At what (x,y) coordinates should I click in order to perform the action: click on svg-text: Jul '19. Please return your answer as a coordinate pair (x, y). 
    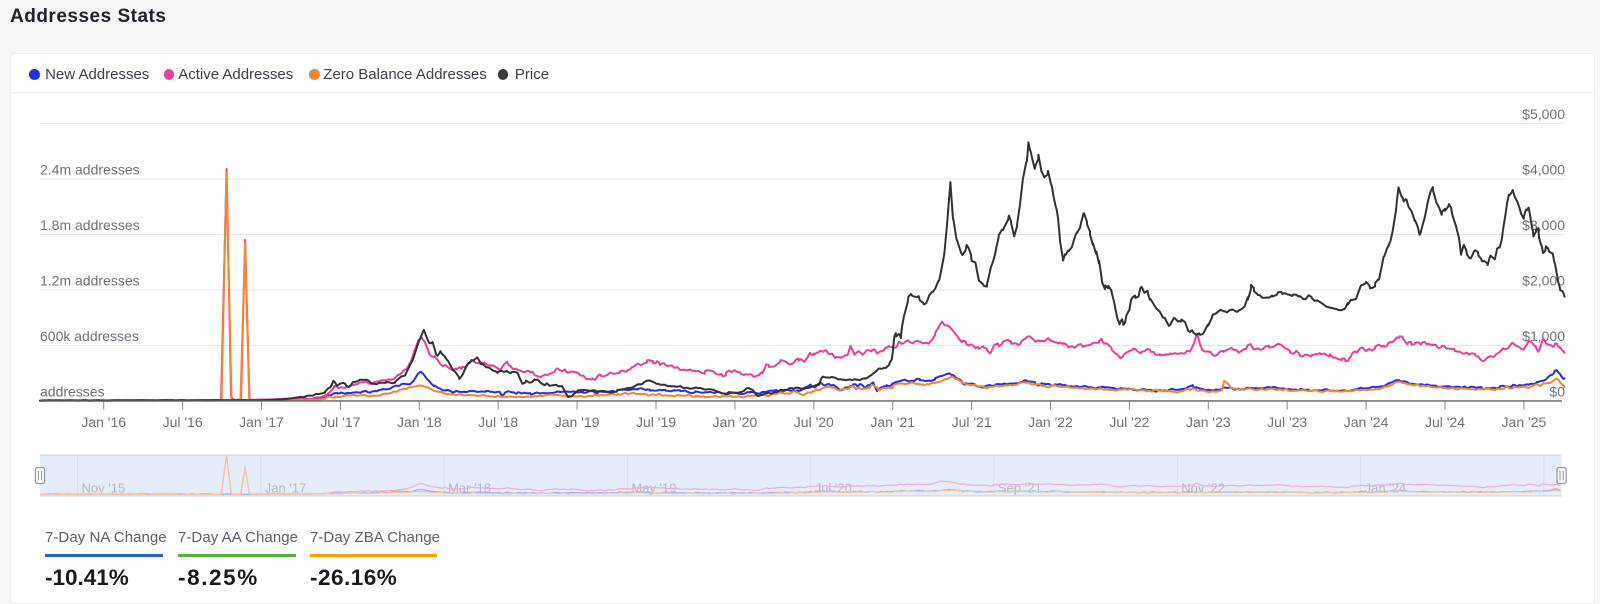
    Looking at the image, I should click on (656, 422).